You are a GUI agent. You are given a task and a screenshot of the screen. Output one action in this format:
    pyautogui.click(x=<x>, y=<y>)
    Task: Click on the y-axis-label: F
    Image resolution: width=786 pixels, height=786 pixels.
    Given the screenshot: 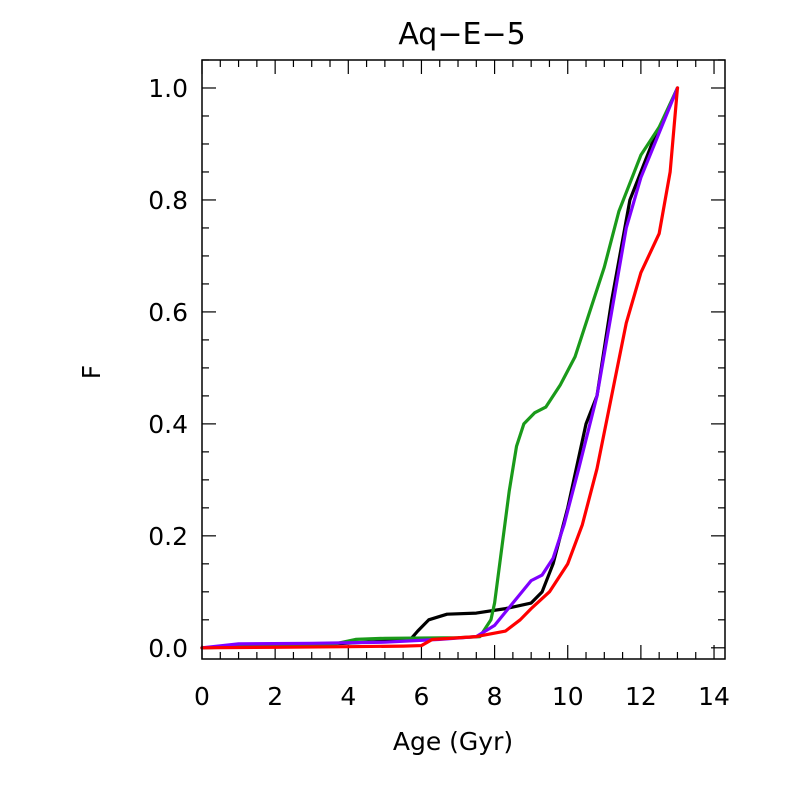 What is the action you would take?
    pyautogui.click(x=91, y=372)
    